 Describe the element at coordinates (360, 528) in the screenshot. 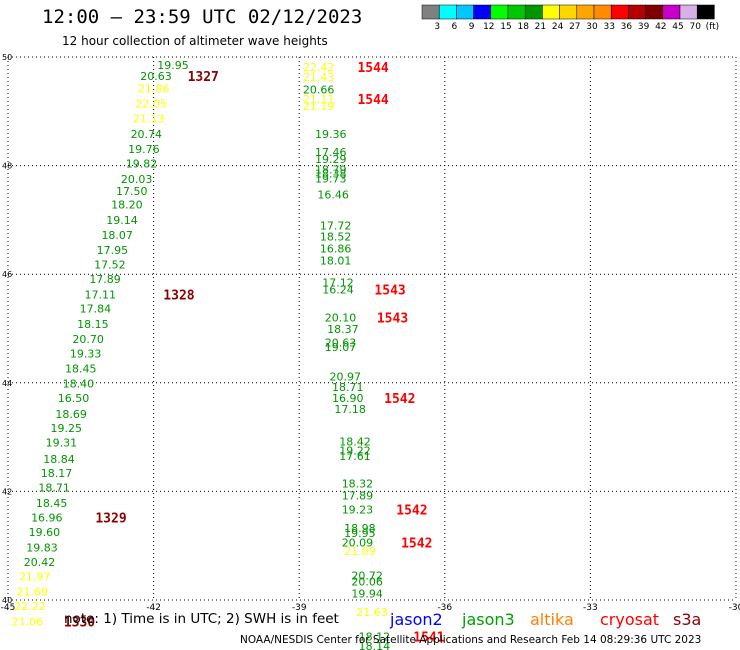

I see `swh-value: 18.98` at that location.